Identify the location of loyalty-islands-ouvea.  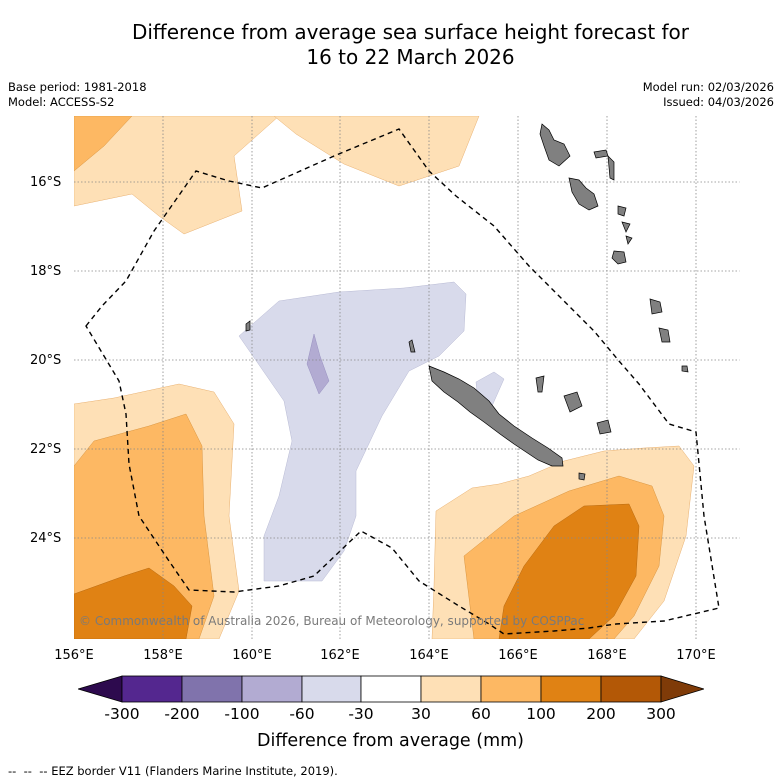
(540, 384).